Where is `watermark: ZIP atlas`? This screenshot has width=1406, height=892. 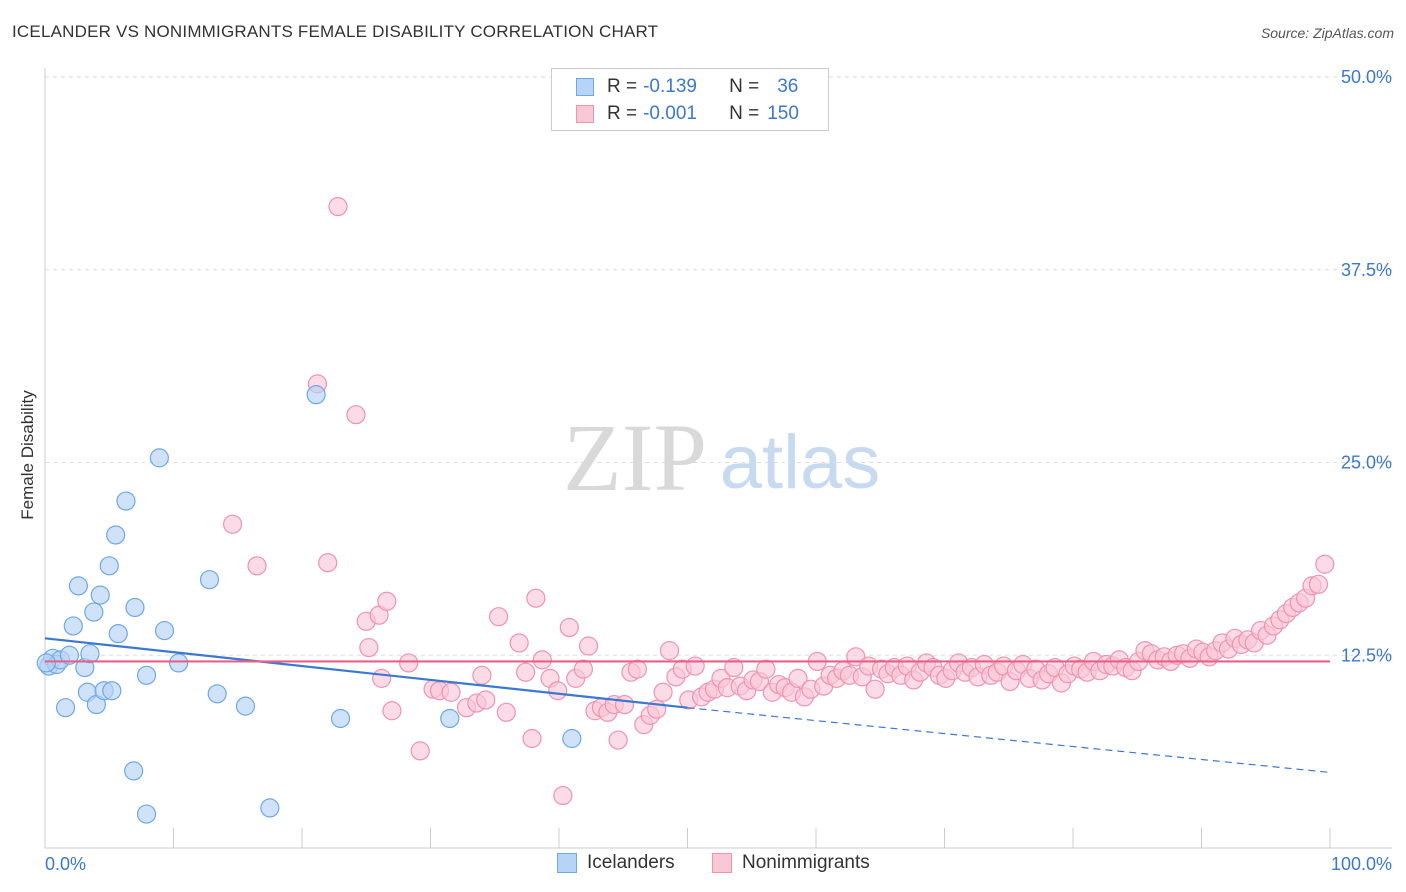
watermark: ZIP atlas is located at coordinates (721, 457).